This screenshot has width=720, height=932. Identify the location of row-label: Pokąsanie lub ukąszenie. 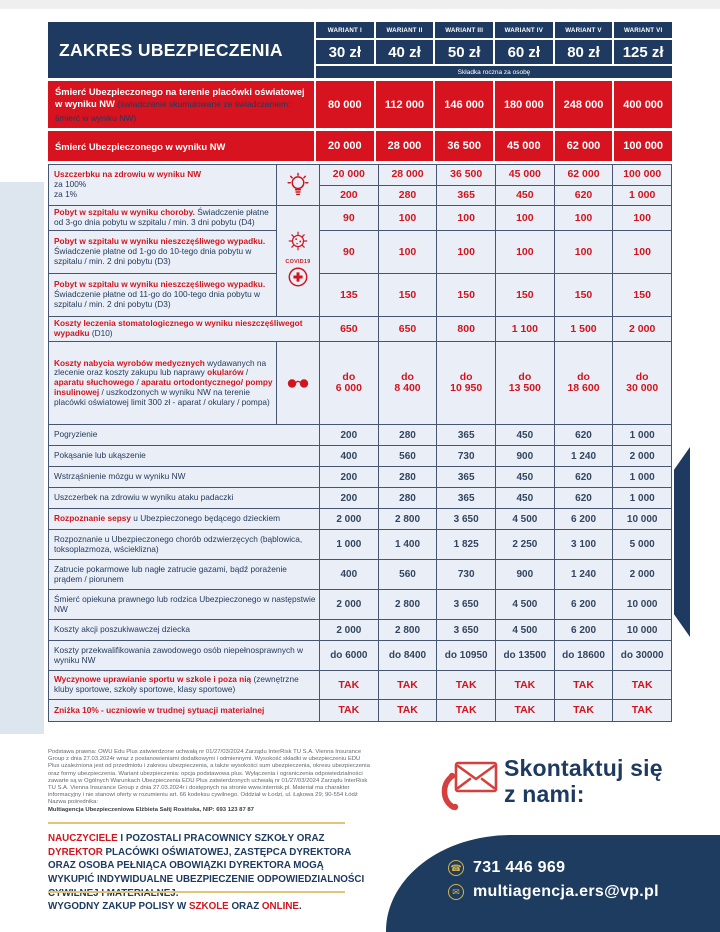
(184, 456).